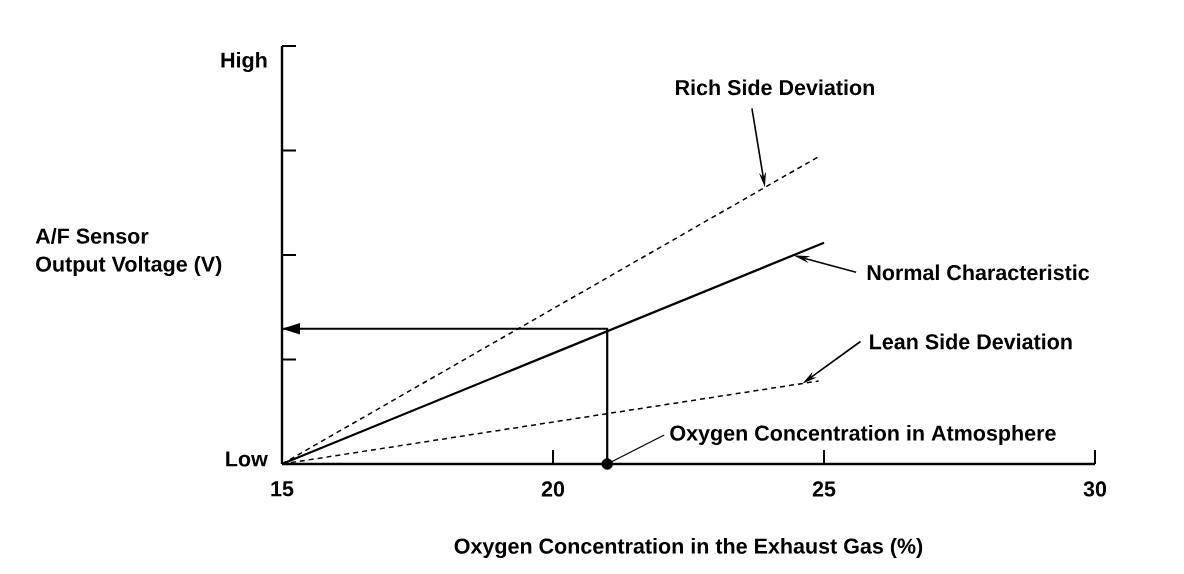  What do you see at coordinates (688, 548) in the screenshot?
I see `x-axis-title: Oxygen Concentration in the Exhaust Gas (%)` at bounding box center [688, 548].